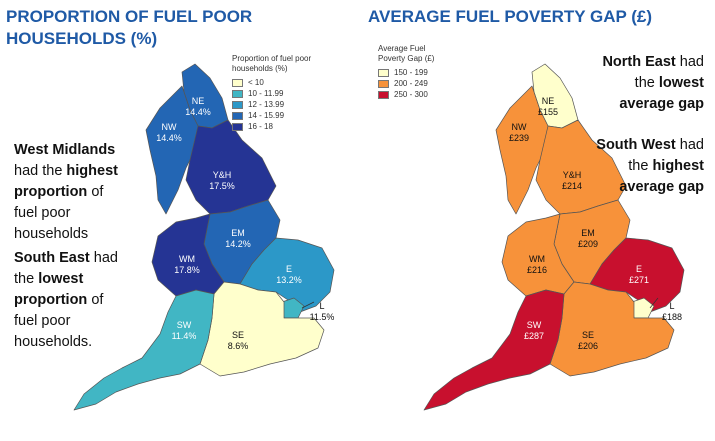 This screenshot has height=441, width=715. I want to click on right-legend-item: 200 - 249, so click(428, 83).